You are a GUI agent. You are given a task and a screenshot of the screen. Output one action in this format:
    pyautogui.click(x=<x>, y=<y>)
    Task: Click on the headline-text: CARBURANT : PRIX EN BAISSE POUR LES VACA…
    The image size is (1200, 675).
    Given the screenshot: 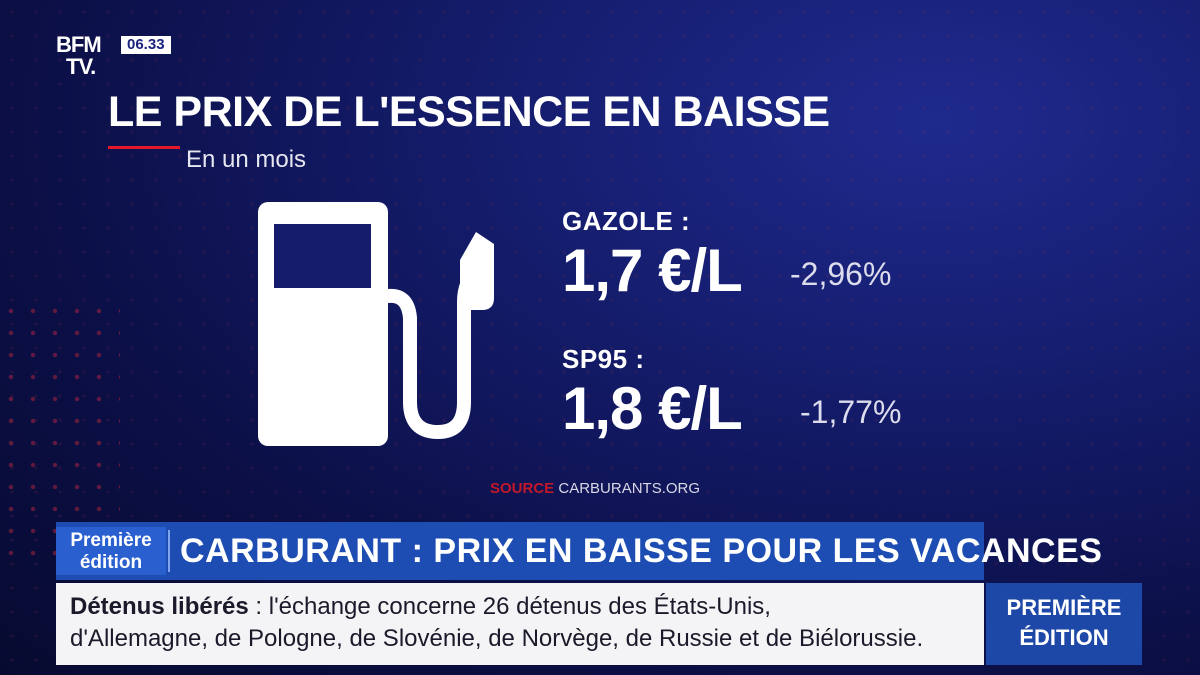 What is the action you would take?
    pyautogui.click(x=641, y=551)
    